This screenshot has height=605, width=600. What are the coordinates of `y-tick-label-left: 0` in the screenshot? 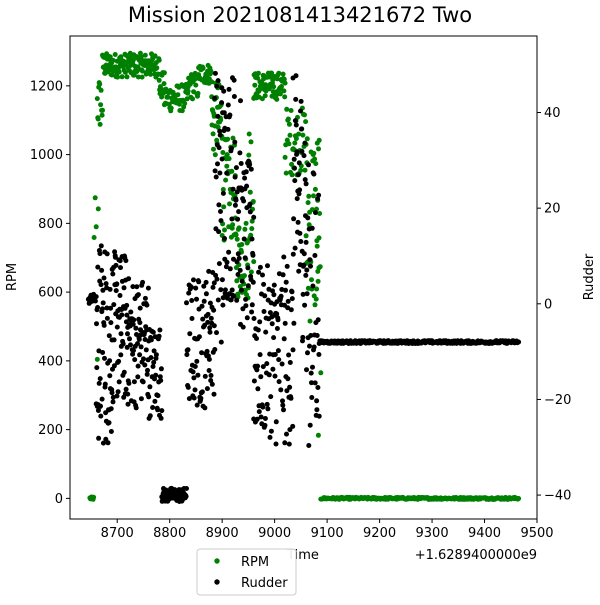 It's located at (59, 499).